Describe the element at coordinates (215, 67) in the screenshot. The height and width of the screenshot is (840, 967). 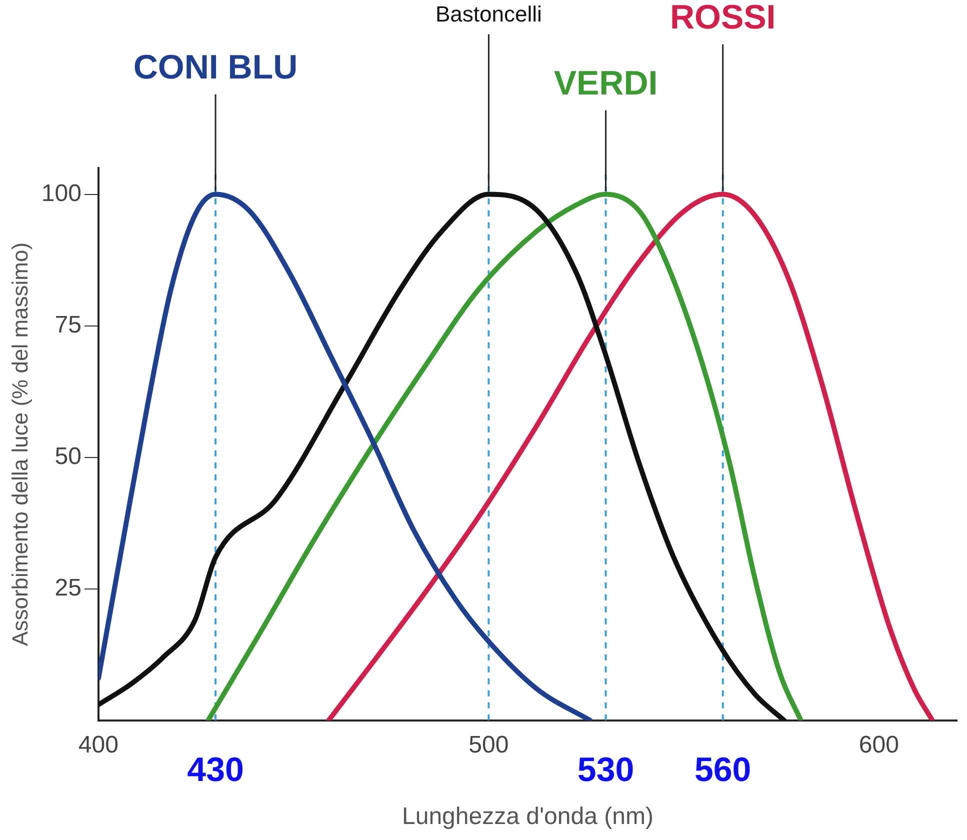
I see `text: CONI BLU` at that location.